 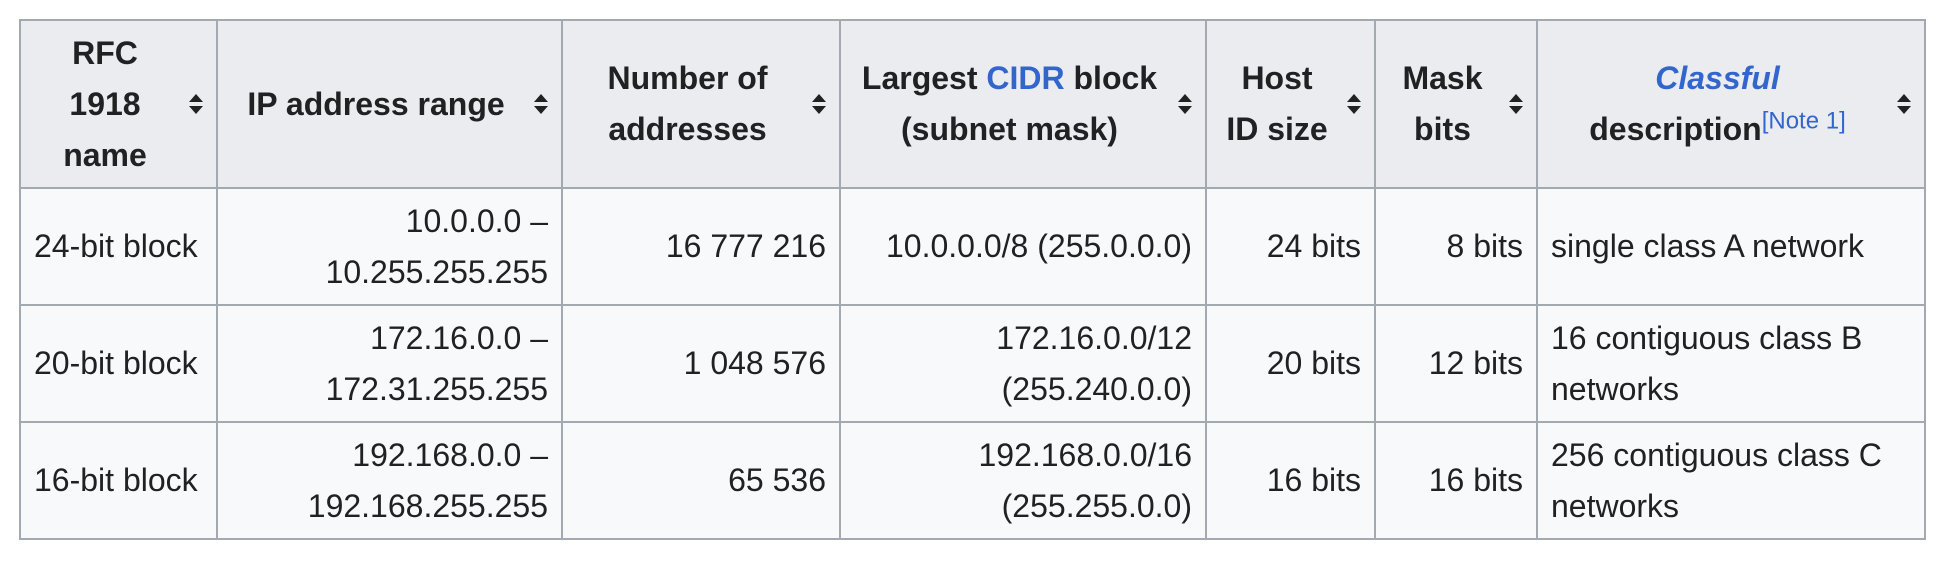 I want to click on cell-rfc-name: 16-bit block, so click(x=118, y=480).